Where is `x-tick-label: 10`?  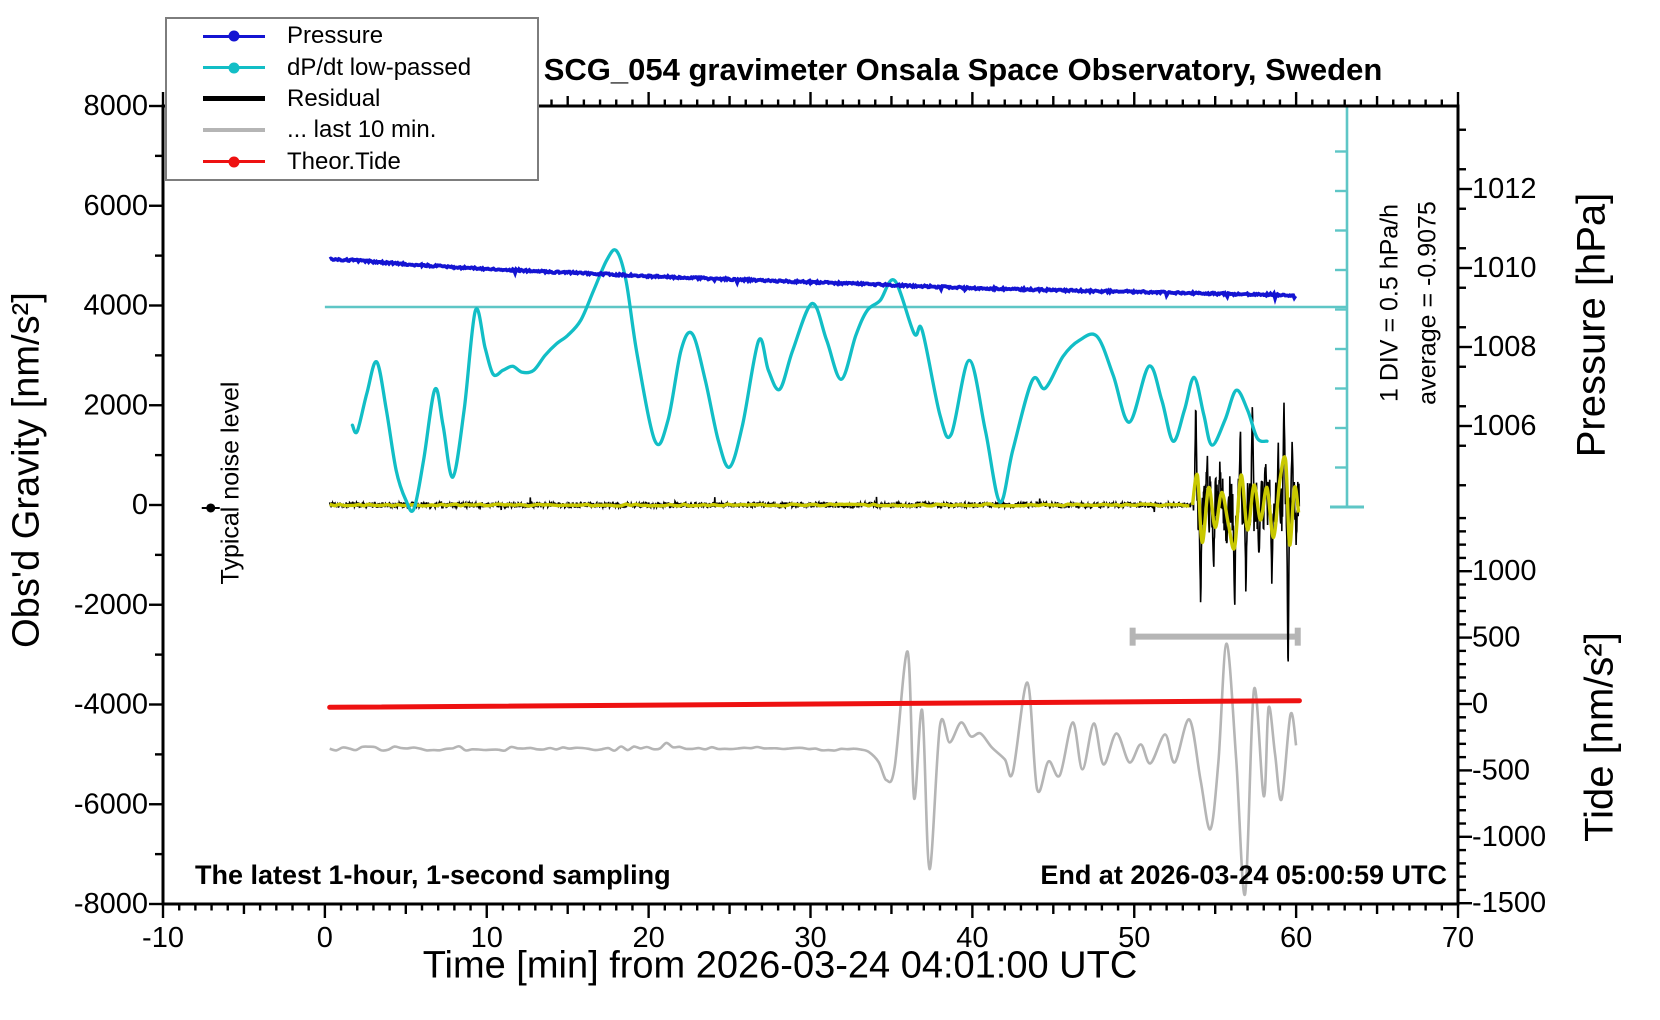 x-tick-label: 10 is located at coordinates (487, 938).